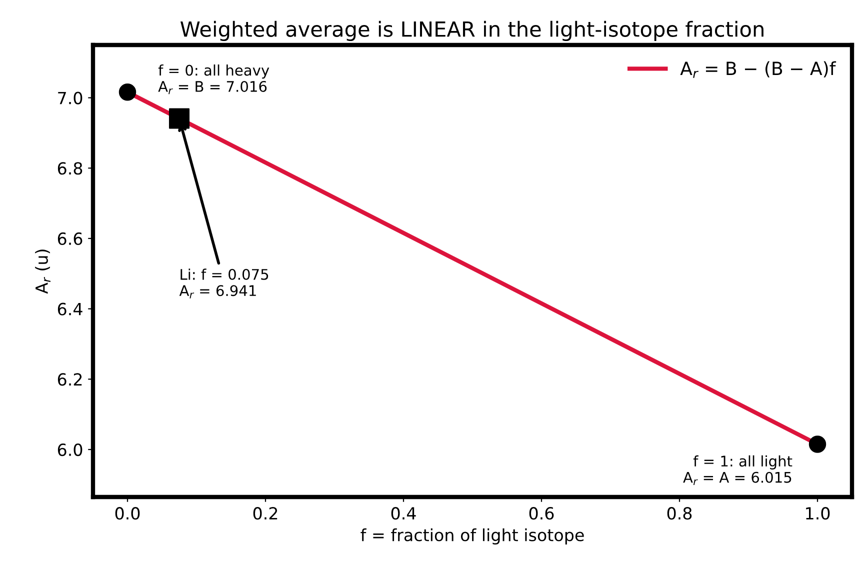 This screenshot has height=577, width=866. Describe the element at coordinates (541, 513) in the screenshot. I see `x-tick-label: 0.6` at that location.